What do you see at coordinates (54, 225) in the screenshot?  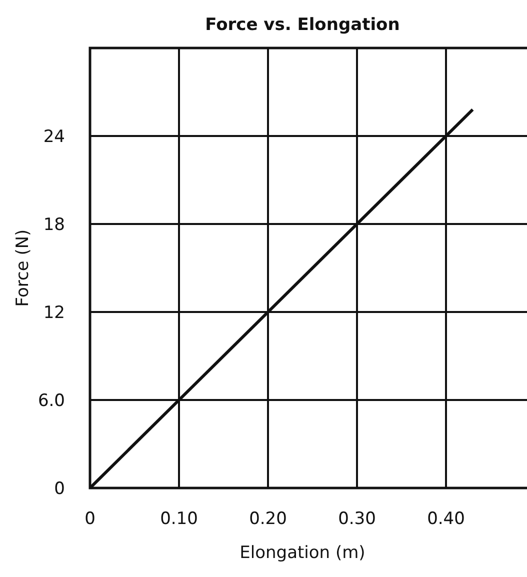 I see `y-tick-label: 18` at bounding box center [54, 225].